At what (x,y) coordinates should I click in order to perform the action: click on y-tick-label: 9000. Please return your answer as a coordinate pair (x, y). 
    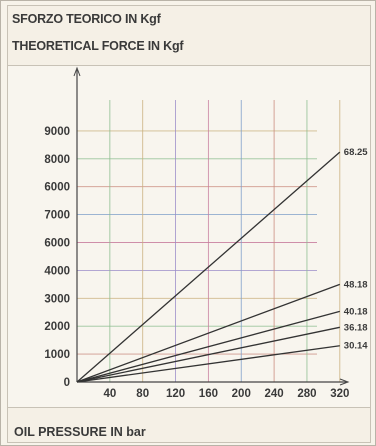
    Looking at the image, I should click on (57, 132).